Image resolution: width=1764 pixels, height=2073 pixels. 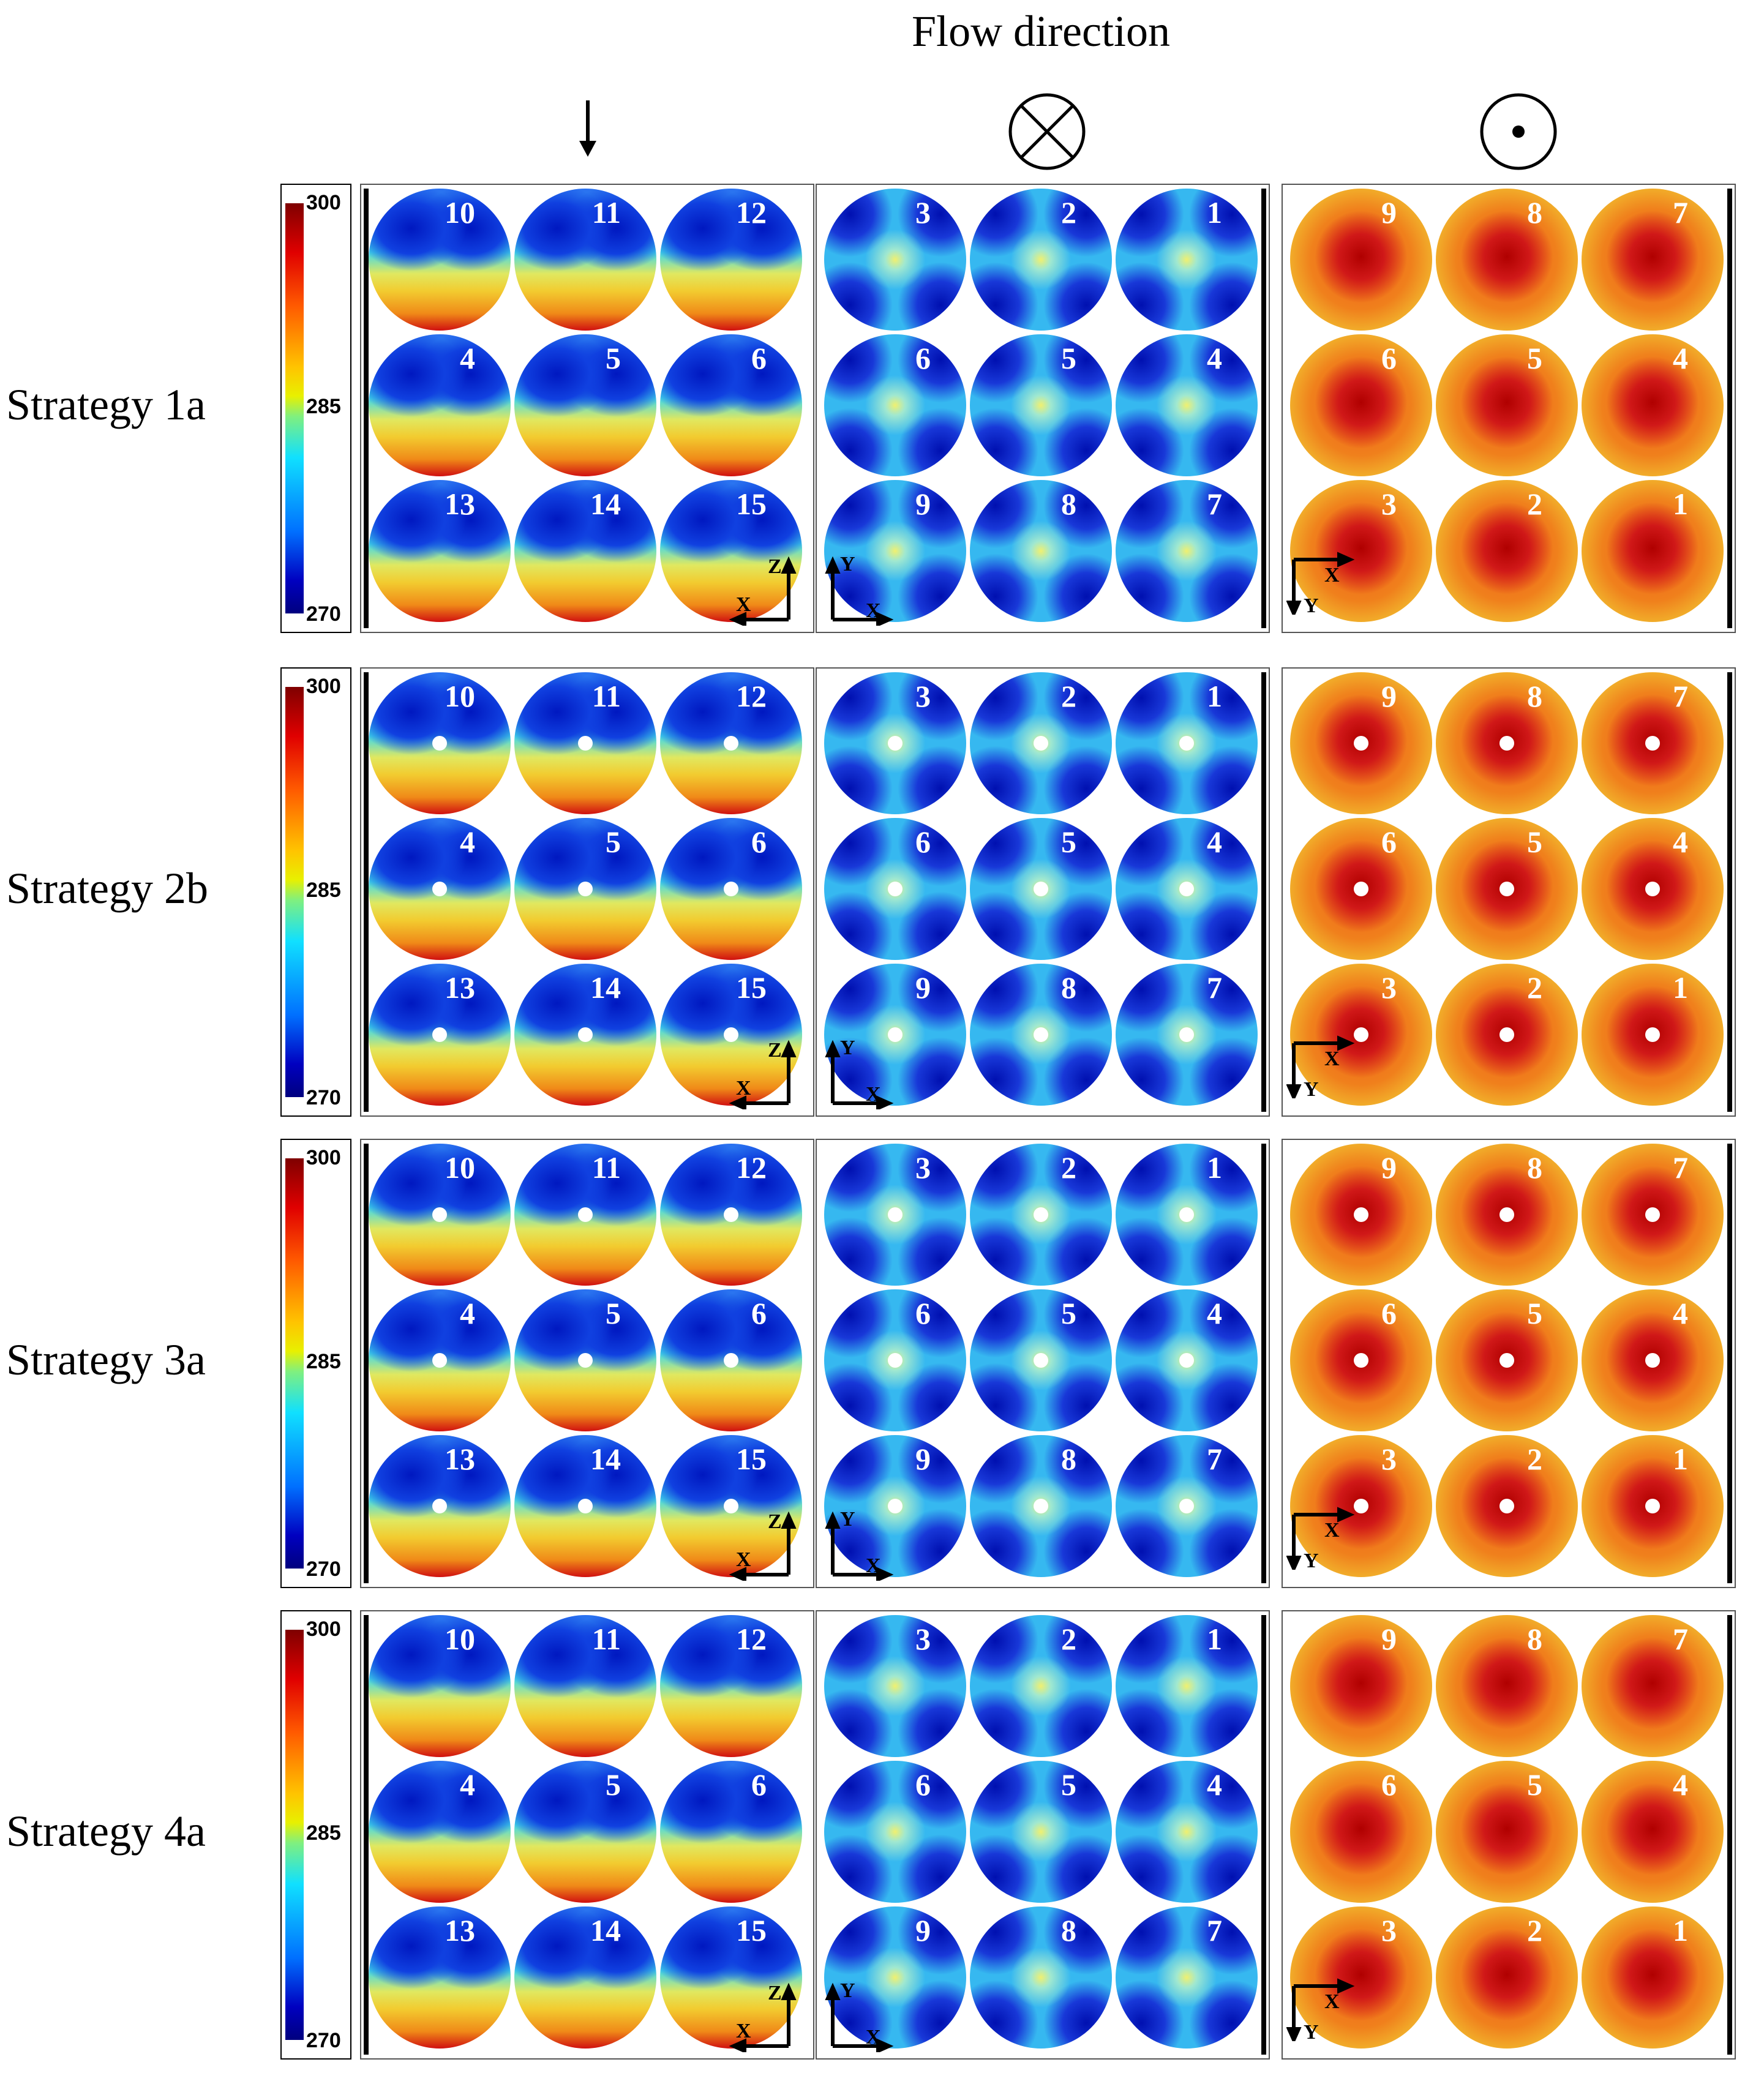 I want to click on colorbar: 300 285 270, so click(x=315, y=408).